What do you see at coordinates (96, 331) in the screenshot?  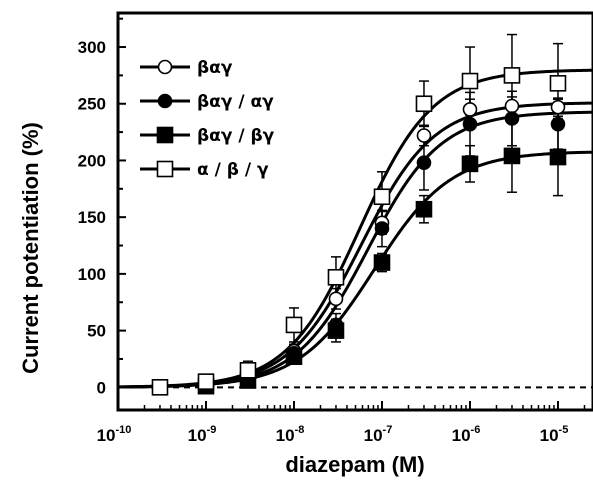 I see `y-tick-label: 50` at bounding box center [96, 331].